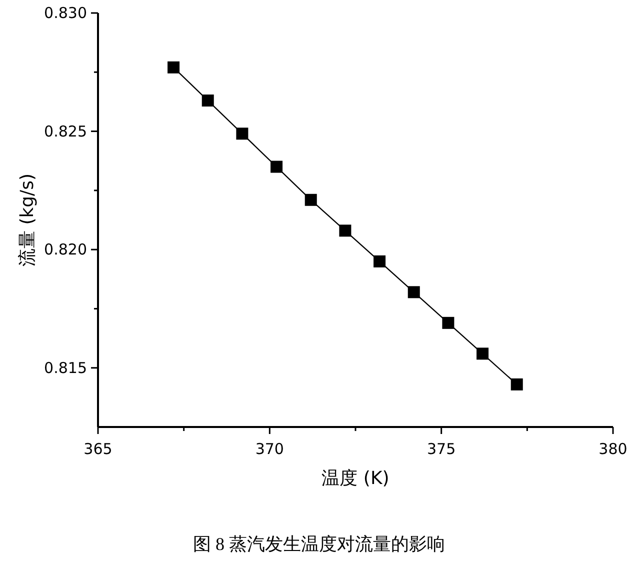  I want to click on caption: 图 8 蒸汽发生温度对流量的影响, so click(319, 544).